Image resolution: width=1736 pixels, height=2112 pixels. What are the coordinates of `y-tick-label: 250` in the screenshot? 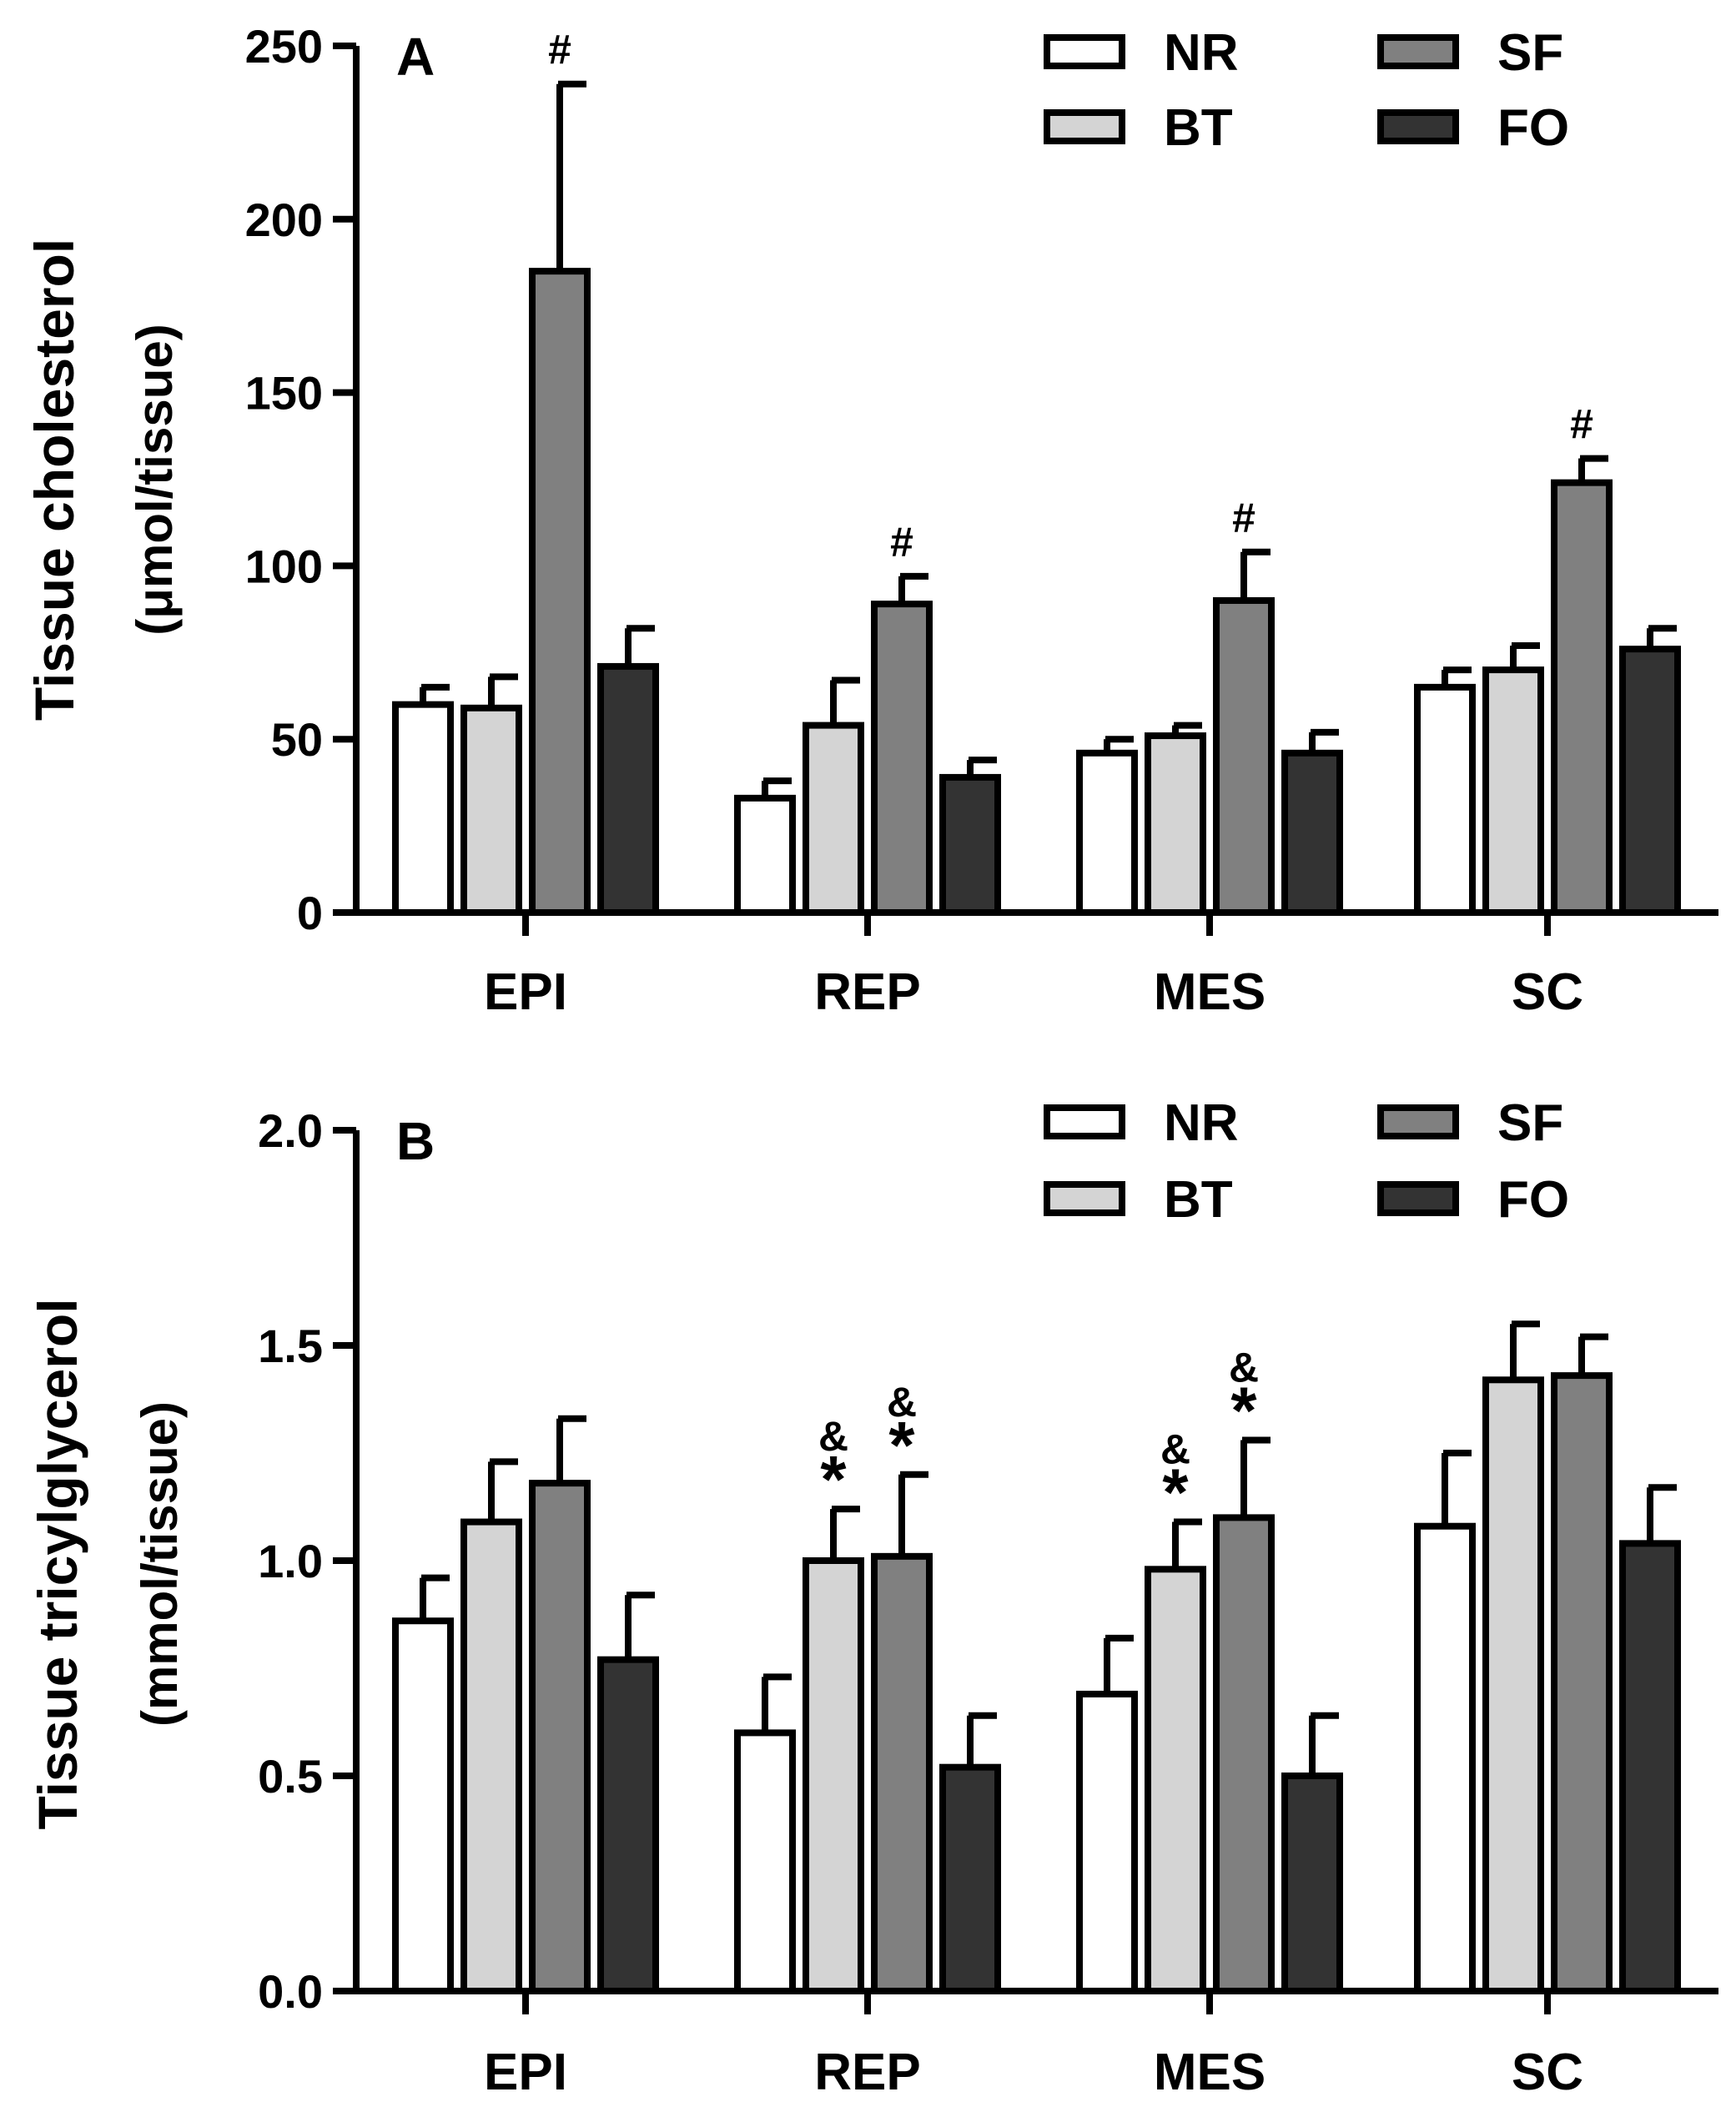 It's located at (284, 46).